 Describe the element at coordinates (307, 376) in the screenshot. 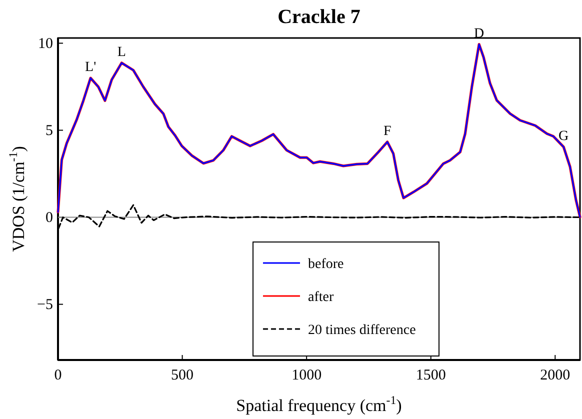

I see `x-tick-label: 1000` at that location.